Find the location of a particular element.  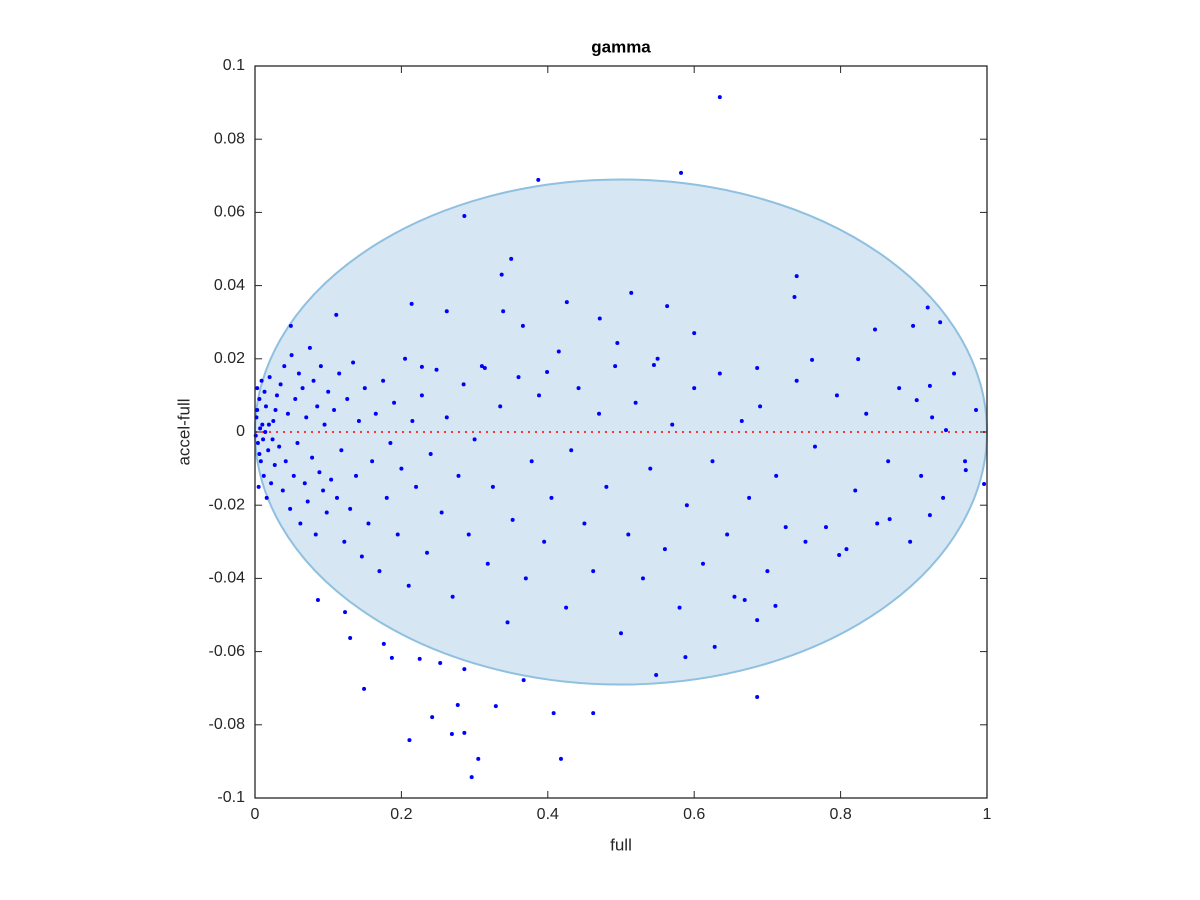

y-tick-label: -0.1 is located at coordinates (231, 797).